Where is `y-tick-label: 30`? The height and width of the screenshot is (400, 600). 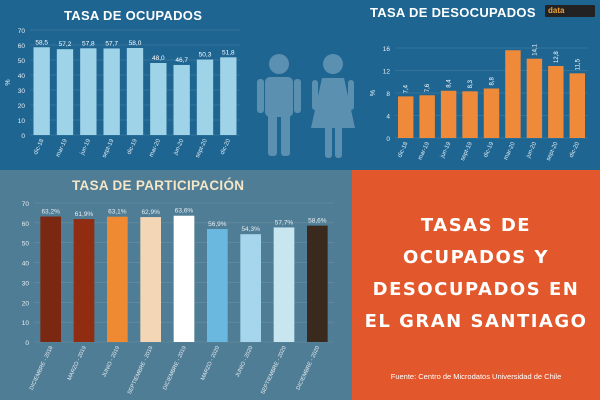
y-tick-label: 30 is located at coordinates (26, 283).